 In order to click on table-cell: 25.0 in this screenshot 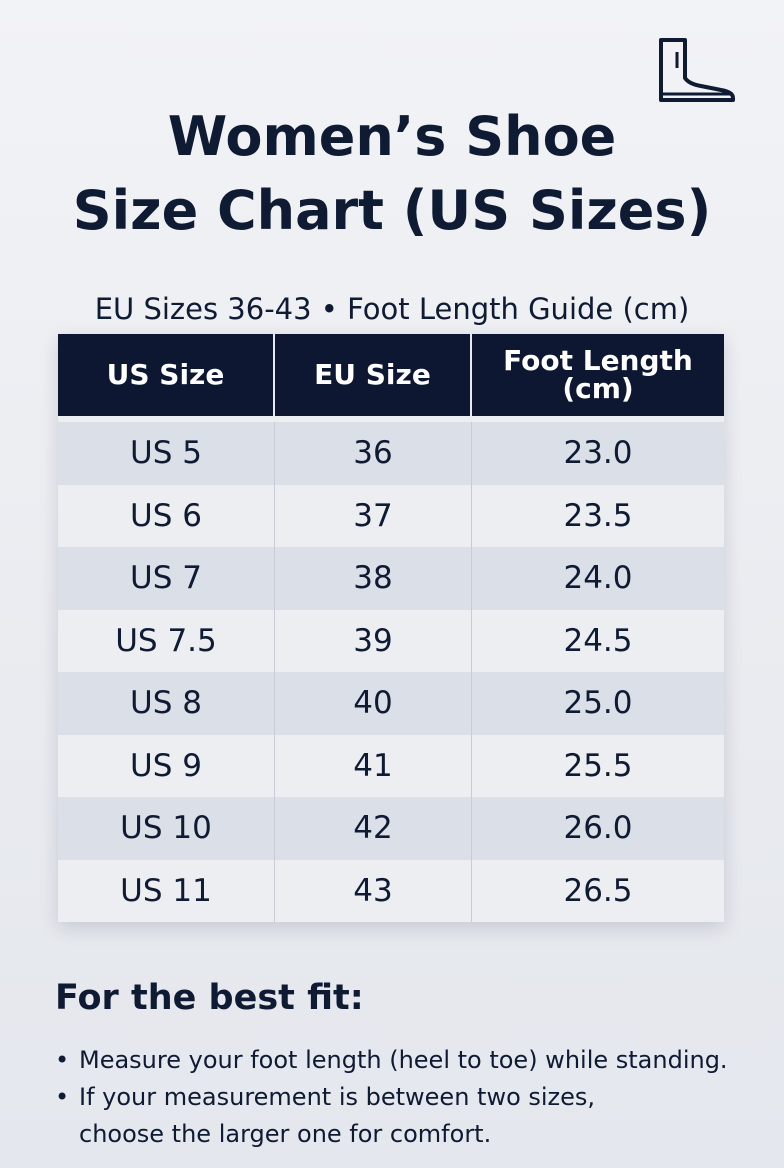, I will do `click(598, 703)`.